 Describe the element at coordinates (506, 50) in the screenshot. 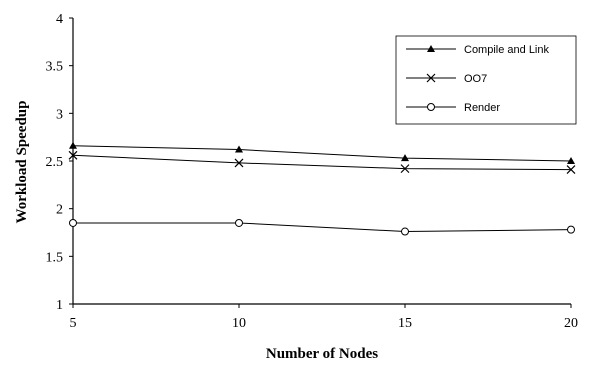

I see `legend-label: Compile and Link` at that location.